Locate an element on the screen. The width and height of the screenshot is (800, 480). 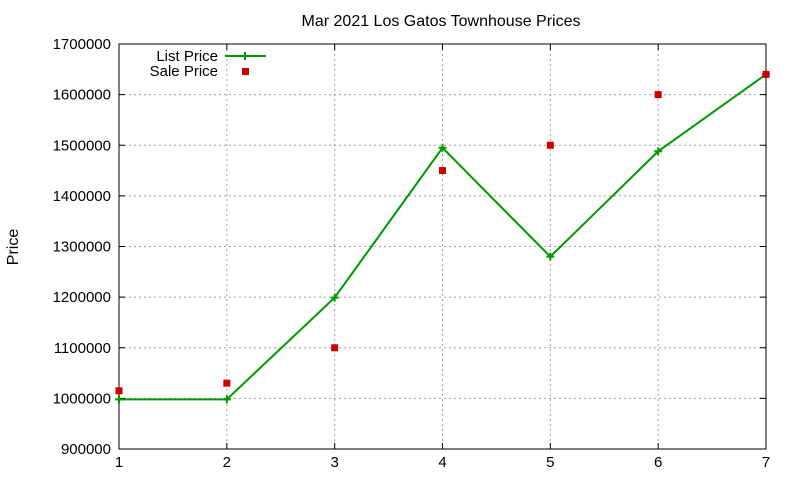
legend-label-list-price: List Price is located at coordinates (187, 56).